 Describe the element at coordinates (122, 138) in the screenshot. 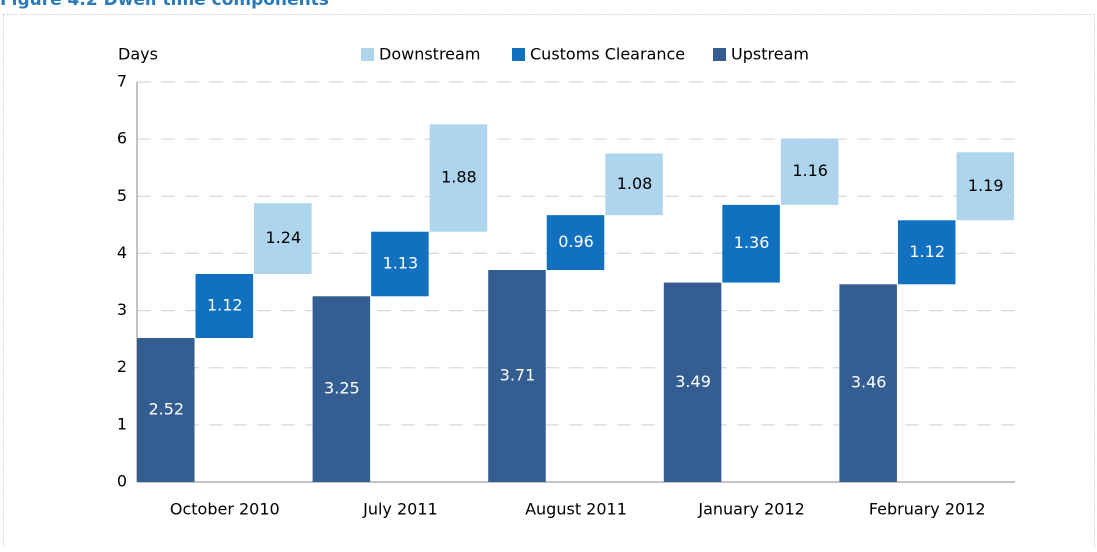

I see `y-tick-label: 6` at that location.